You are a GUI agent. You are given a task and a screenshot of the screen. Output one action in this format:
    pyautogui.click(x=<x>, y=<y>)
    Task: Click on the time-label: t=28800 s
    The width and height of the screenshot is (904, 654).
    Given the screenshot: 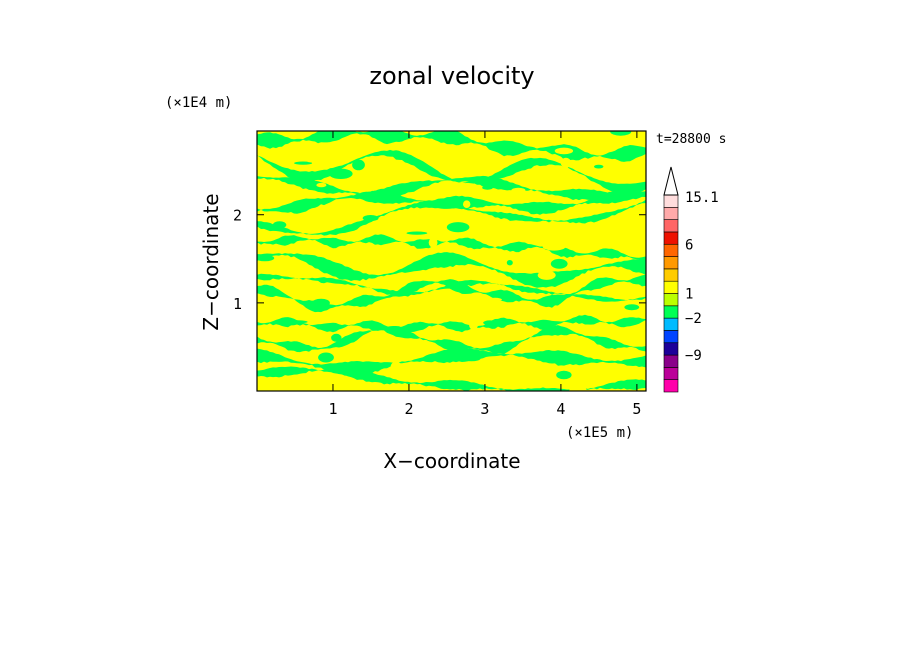 What is the action you would take?
    pyautogui.click(x=691, y=139)
    